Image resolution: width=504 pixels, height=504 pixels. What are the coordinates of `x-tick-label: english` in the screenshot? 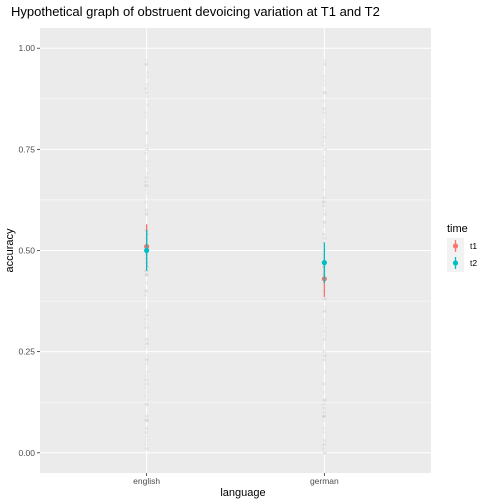 It's located at (146, 481).